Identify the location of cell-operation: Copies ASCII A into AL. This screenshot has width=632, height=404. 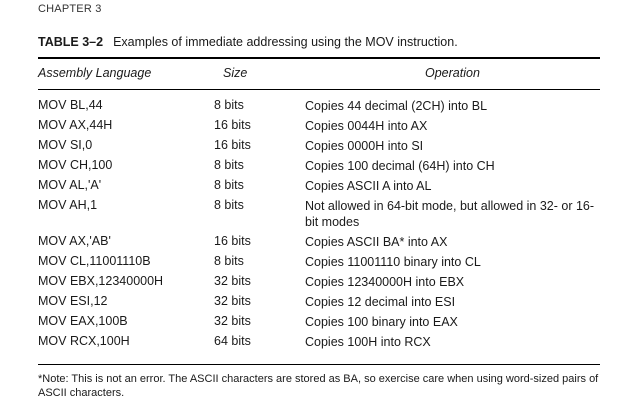
(368, 186).